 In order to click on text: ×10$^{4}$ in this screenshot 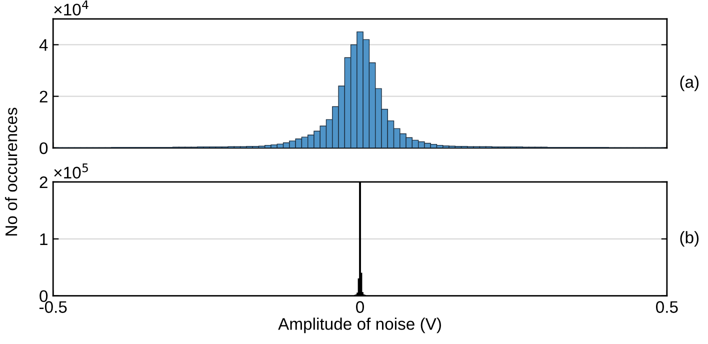, I will do `click(71, 8)`.